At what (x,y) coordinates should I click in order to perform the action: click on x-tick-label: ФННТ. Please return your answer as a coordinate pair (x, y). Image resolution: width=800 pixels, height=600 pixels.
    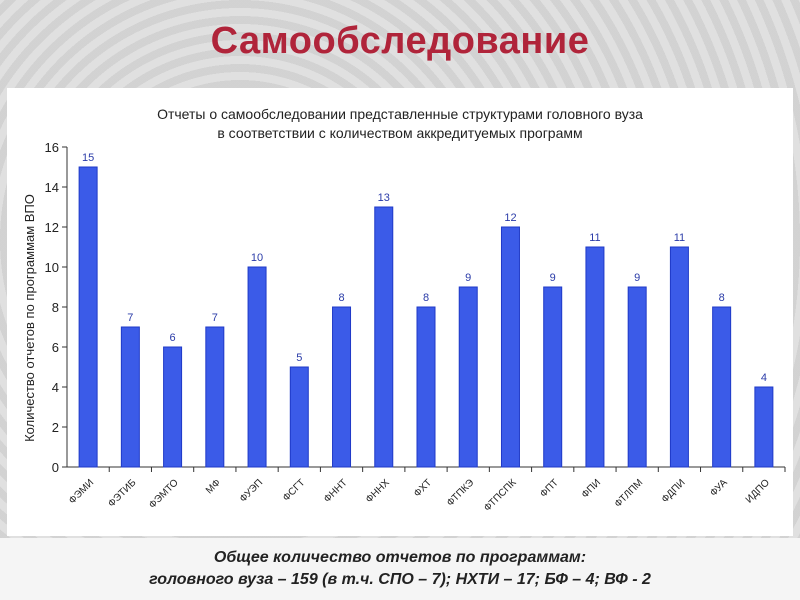
    Looking at the image, I should click on (336, 491).